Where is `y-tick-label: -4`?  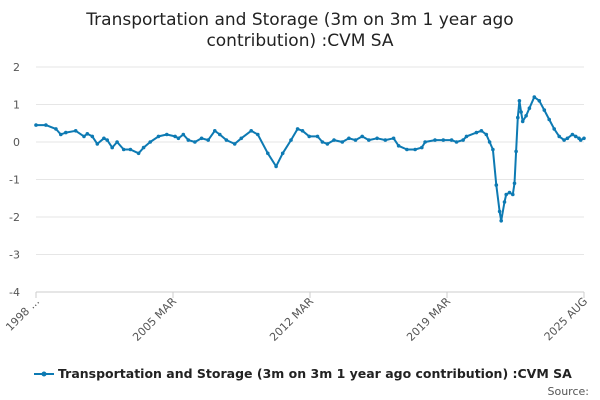 y-tick-label: -4 is located at coordinates (14, 292).